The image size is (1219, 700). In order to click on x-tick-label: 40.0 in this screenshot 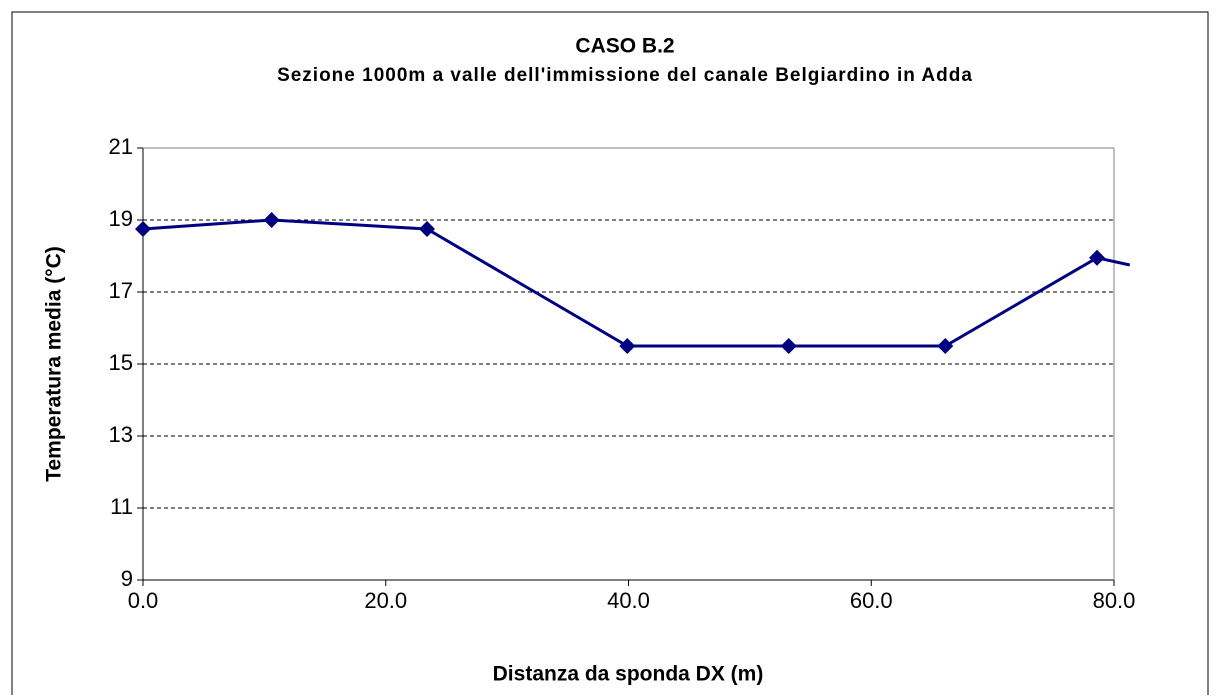, I will do `click(628, 600)`.